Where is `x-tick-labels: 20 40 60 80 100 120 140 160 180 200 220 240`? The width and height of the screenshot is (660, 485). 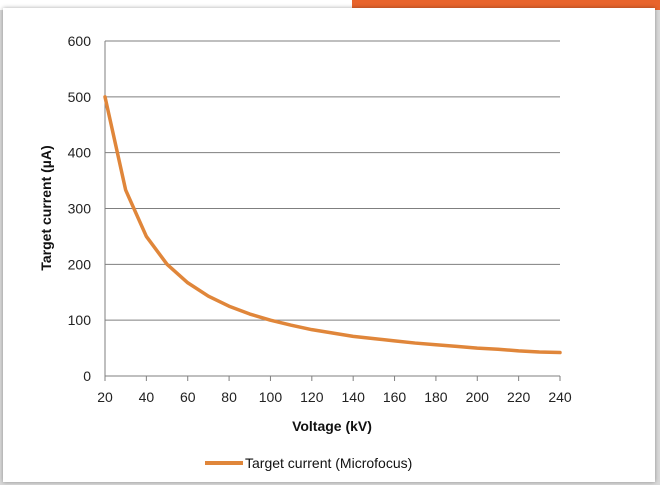 x-tick-labels: 20 40 60 80 100 120 140 160 180 200 220 240 is located at coordinates (334, 397).